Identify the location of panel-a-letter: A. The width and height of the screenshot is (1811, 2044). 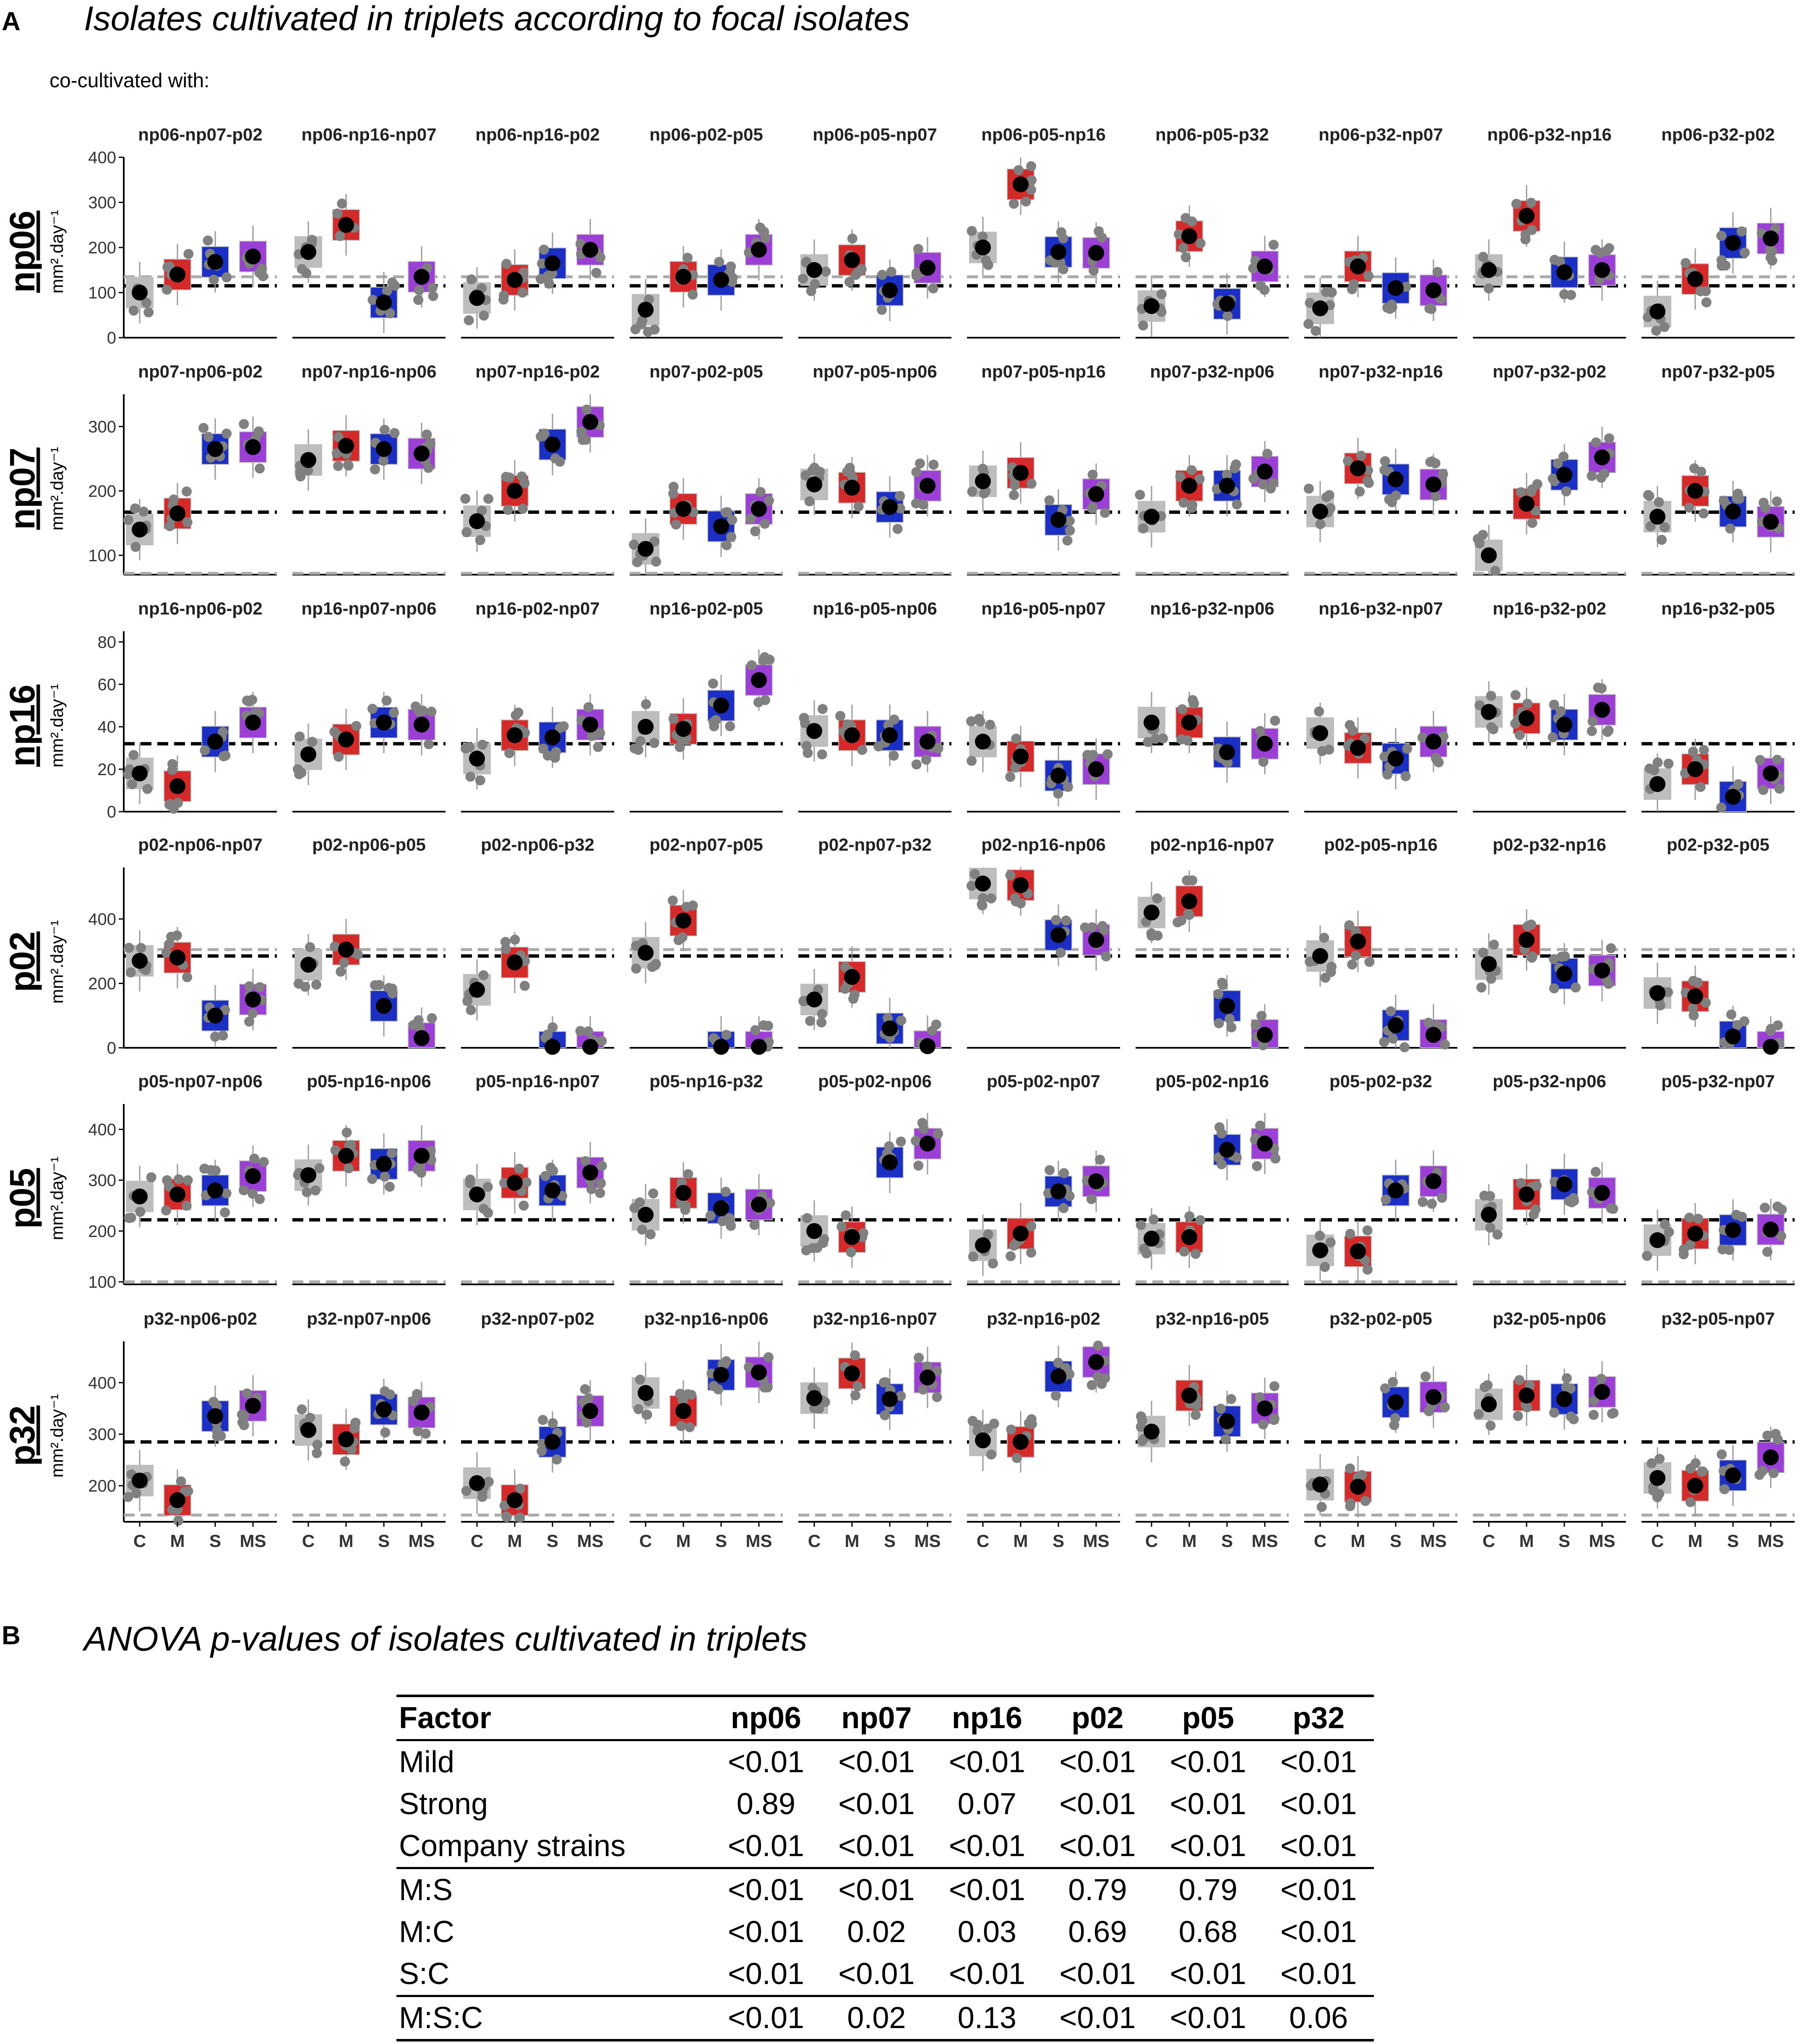
(12, 22).